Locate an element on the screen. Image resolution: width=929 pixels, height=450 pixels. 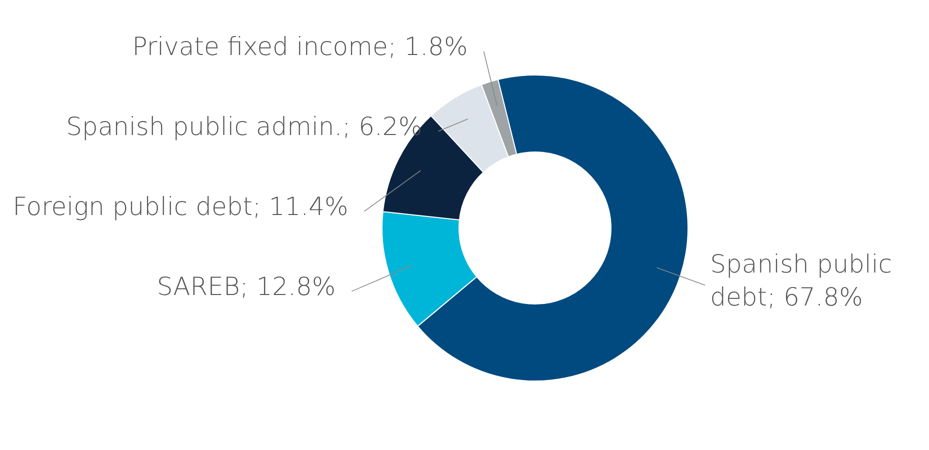
slice-label: SAREB; 12.8% is located at coordinates (246, 286).